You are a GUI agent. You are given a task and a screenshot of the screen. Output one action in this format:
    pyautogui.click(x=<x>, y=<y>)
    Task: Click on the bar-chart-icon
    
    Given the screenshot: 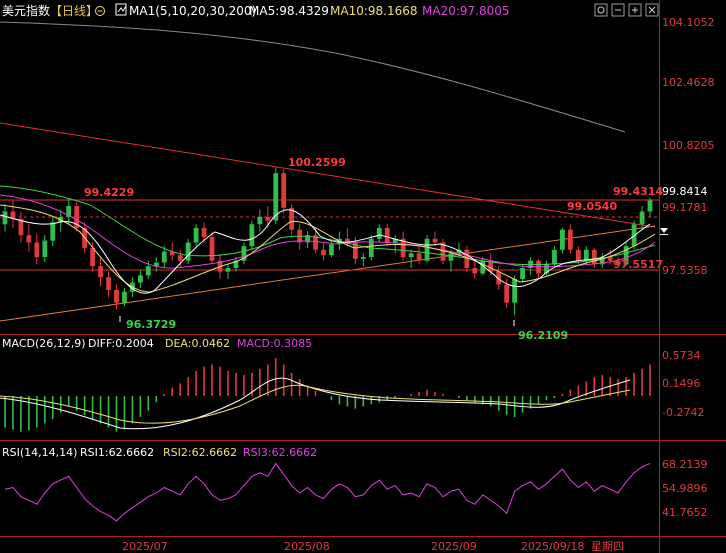 What is the action you would take?
    pyautogui.click(x=121, y=9)
    